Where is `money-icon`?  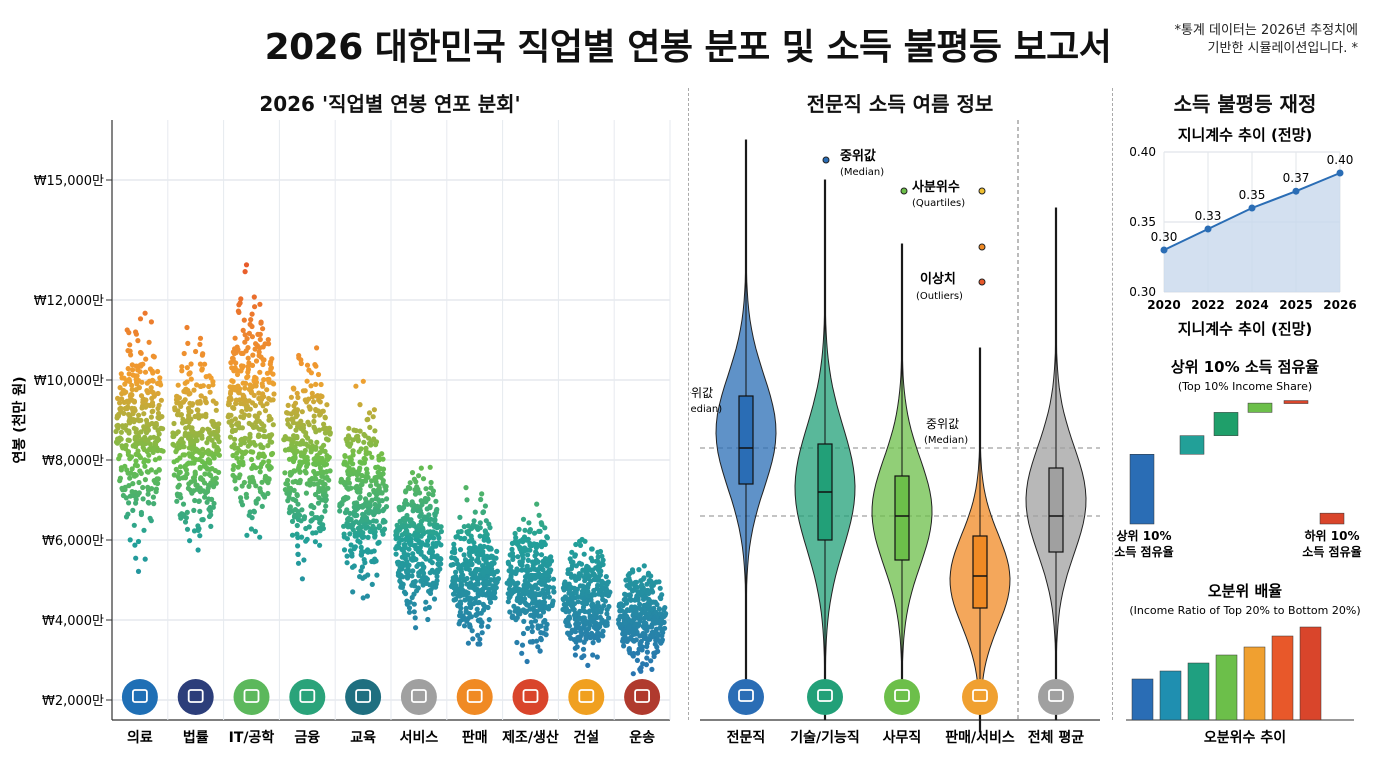
money-icon is located at coordinates (307, 697).